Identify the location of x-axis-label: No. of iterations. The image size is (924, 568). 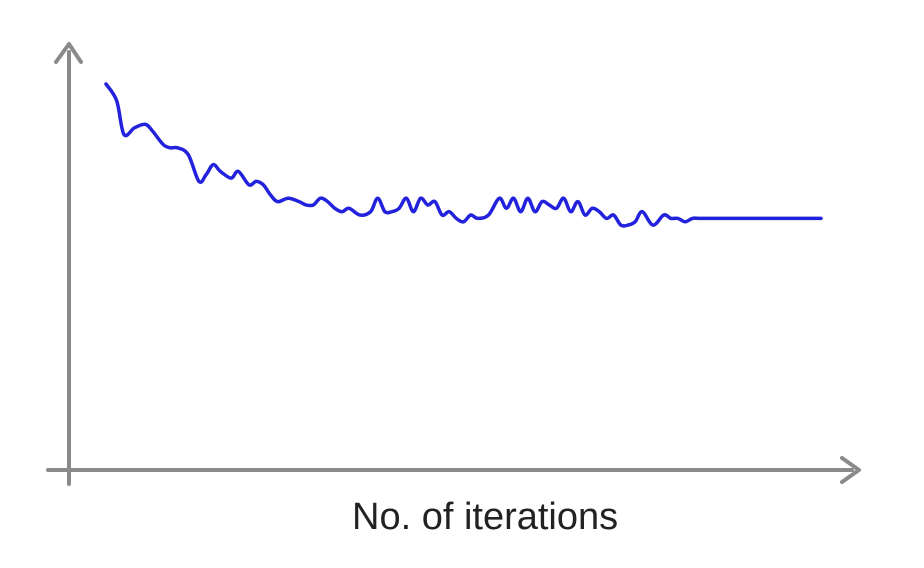
(485, 517).